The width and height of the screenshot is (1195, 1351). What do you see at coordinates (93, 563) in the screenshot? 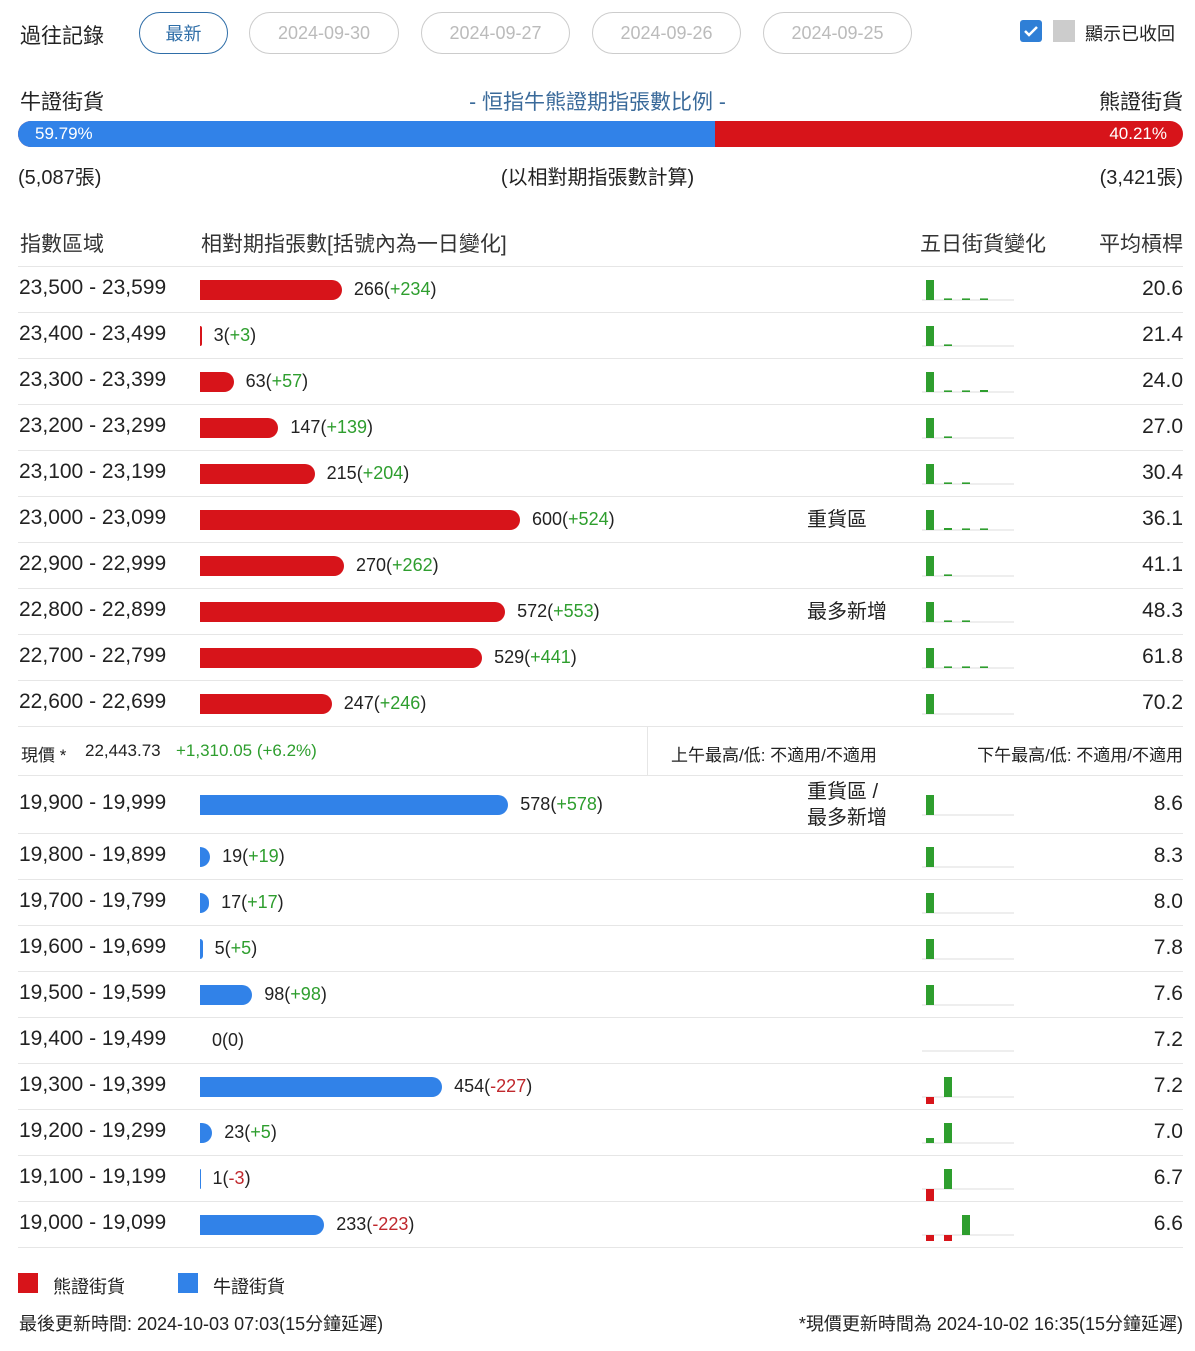
I see `range-label: 22,900 - 22,999` at bounding box center [93, 563].